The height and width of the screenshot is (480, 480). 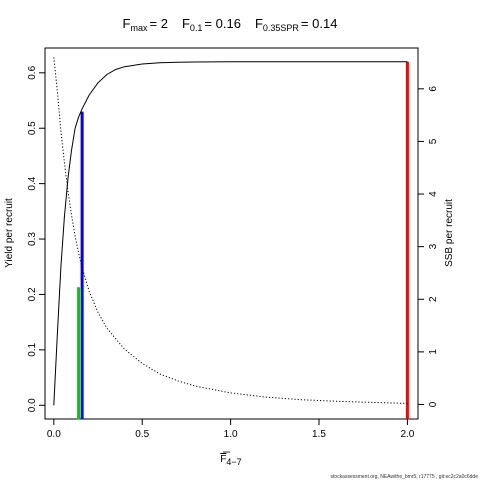 I want to click on y-left-tick-label: 0.3, so click(x=32, y=239).